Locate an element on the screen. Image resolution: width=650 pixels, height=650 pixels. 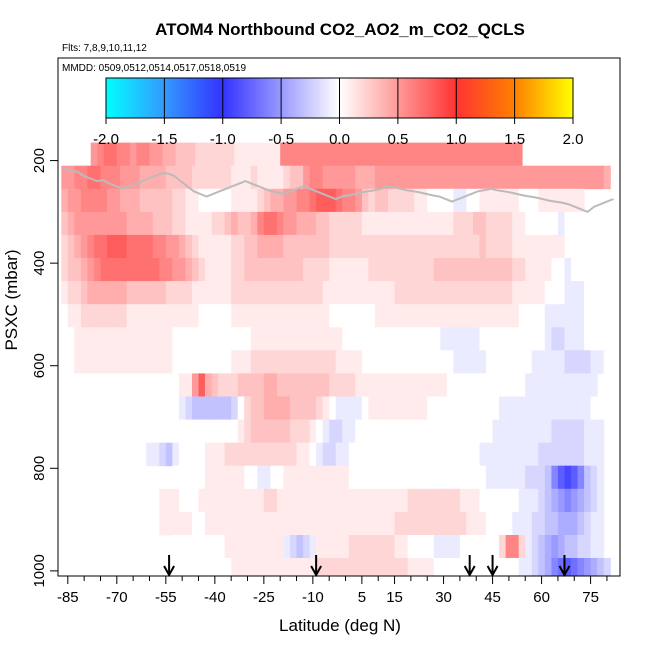
y-tick-label: 1000 is located at coordinates (39, 570).